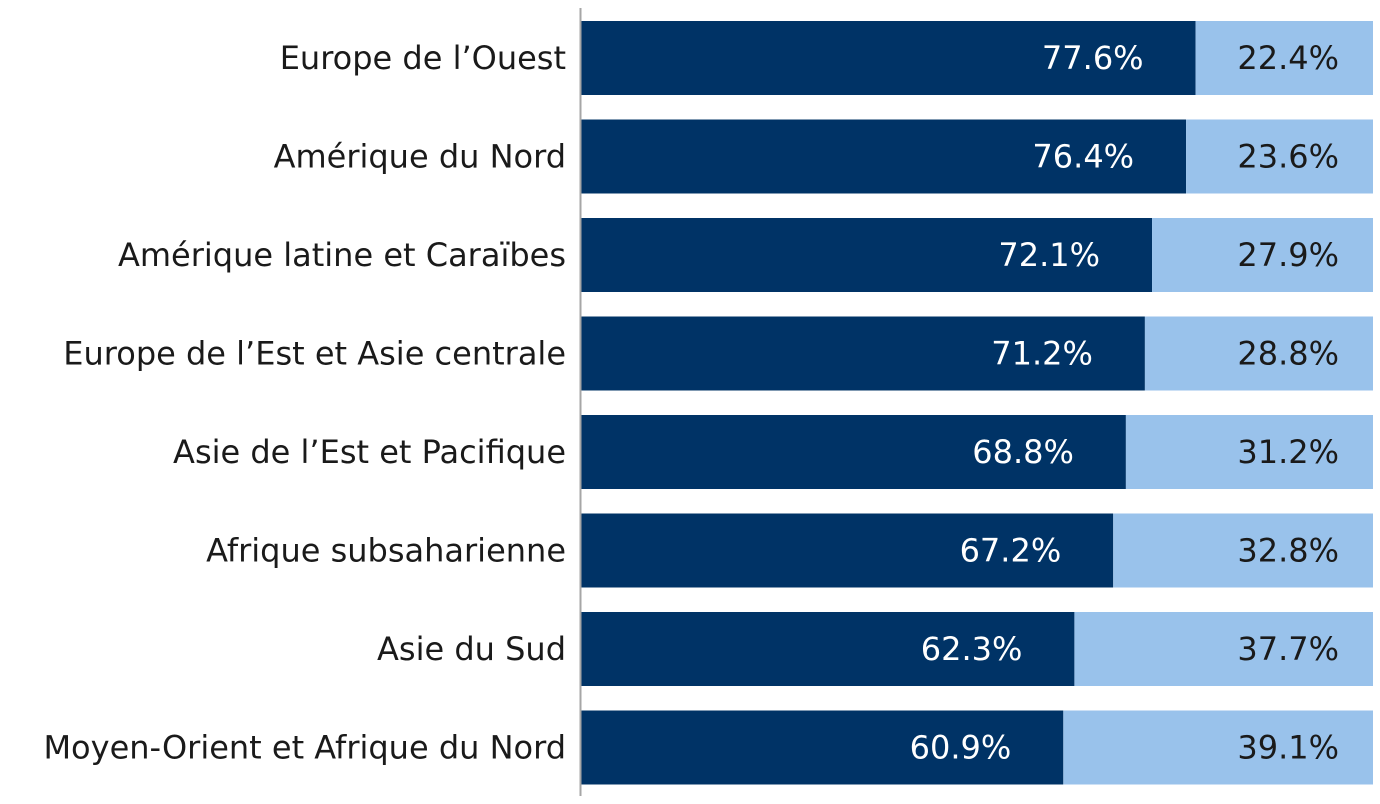 This screenshot has width=1380, height=804. Describe the element at coordinates (961, 748) in the screenshot. I see `data-label: 60.9%` at that location.